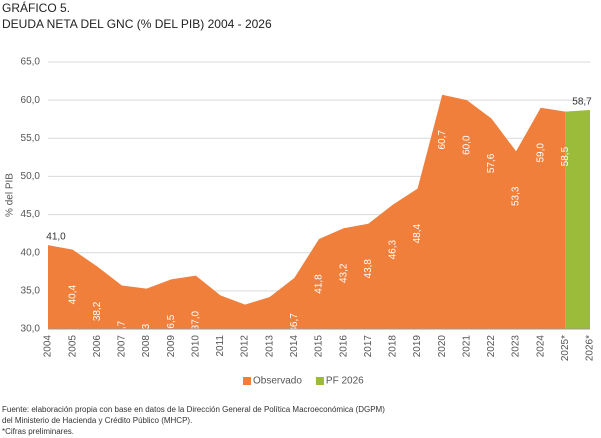 Image resolution: width=601 pixels, height=438 pixels. What do you see at coordinates (72, 346) in the screenshot?
I see `x-tick-label: 2005` at bounding box center [72, 346].